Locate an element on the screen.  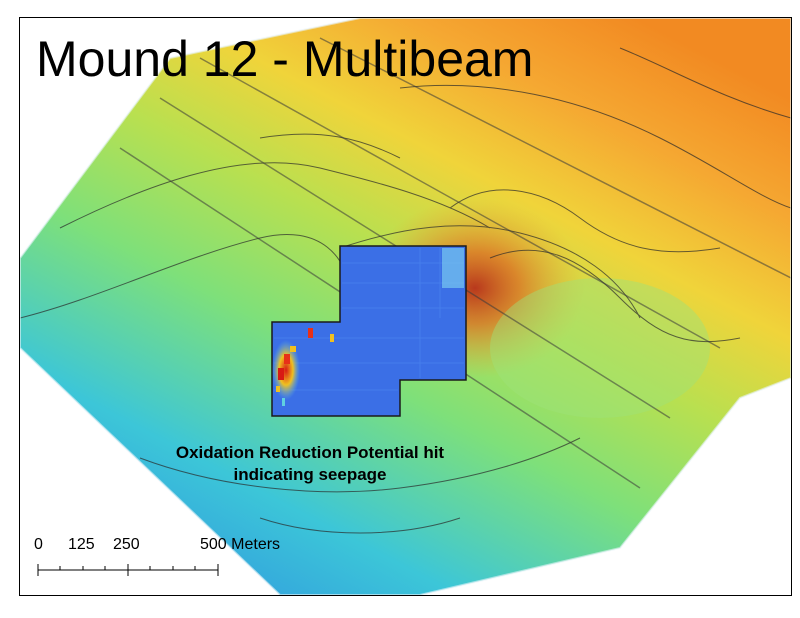
annotation-line-2: indicating seepage is located at coordinates (310, 474).